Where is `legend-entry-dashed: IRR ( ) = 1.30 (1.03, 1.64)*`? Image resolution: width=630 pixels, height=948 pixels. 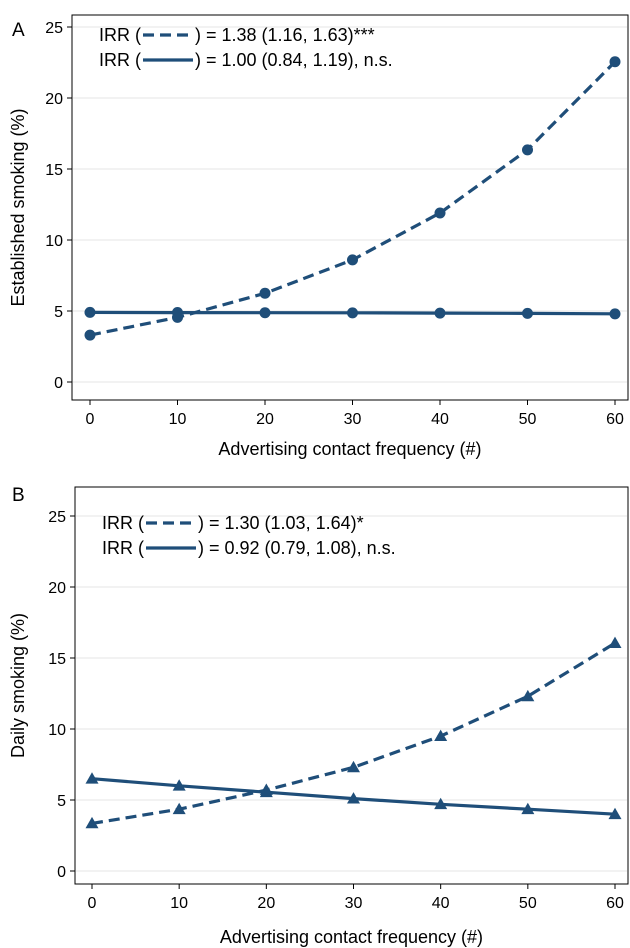 legend-entry-dashed: IRR ( ) = 1.30 (1.03, 1.64)* is located at coordinates (233, 523).